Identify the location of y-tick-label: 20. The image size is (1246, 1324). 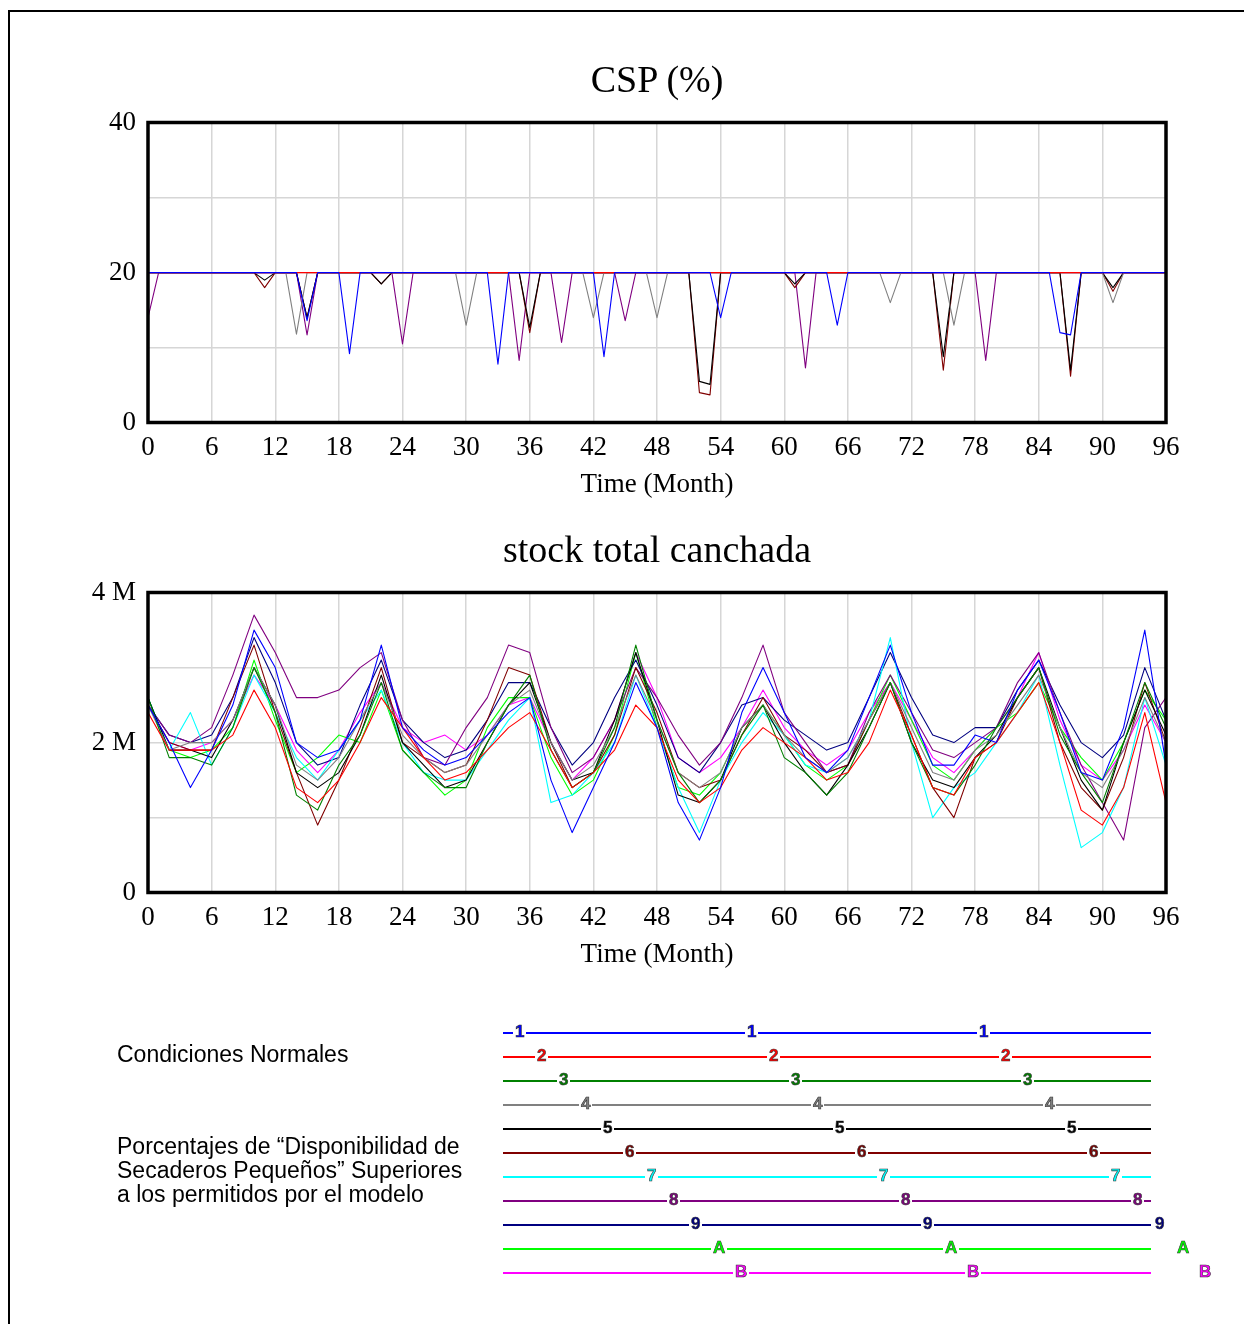
(122, 270).